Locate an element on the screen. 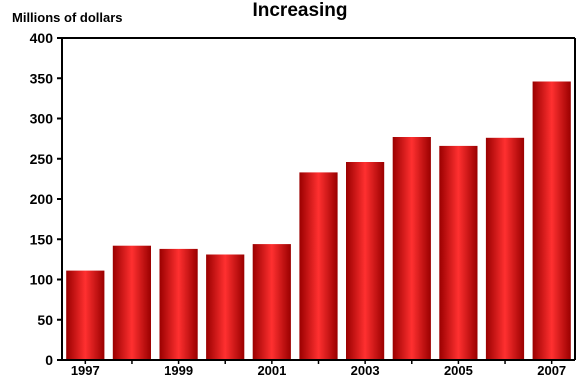  bar-2006 is located at coordinates (505, 248).